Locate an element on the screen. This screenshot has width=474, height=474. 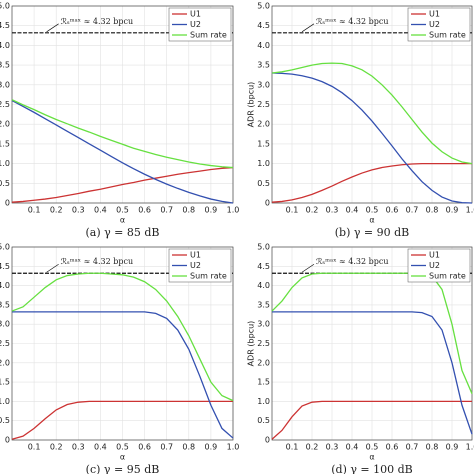
caption: (a) γ = 85 dB is located at coordinates (122, 232).